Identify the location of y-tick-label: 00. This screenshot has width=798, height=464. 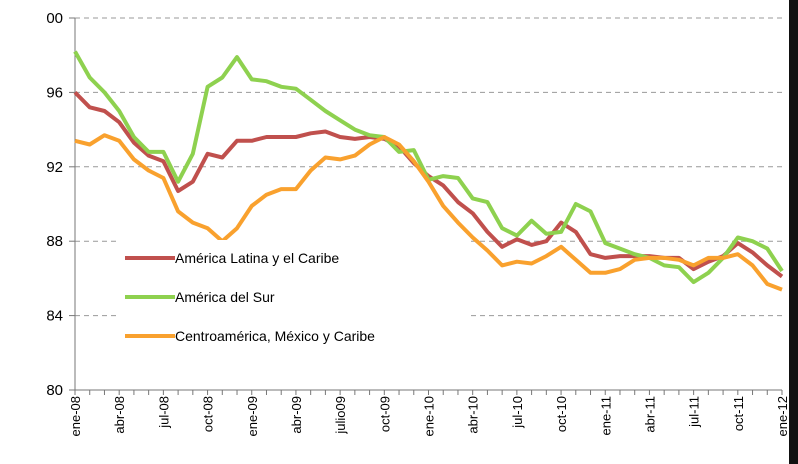
(54, 18).